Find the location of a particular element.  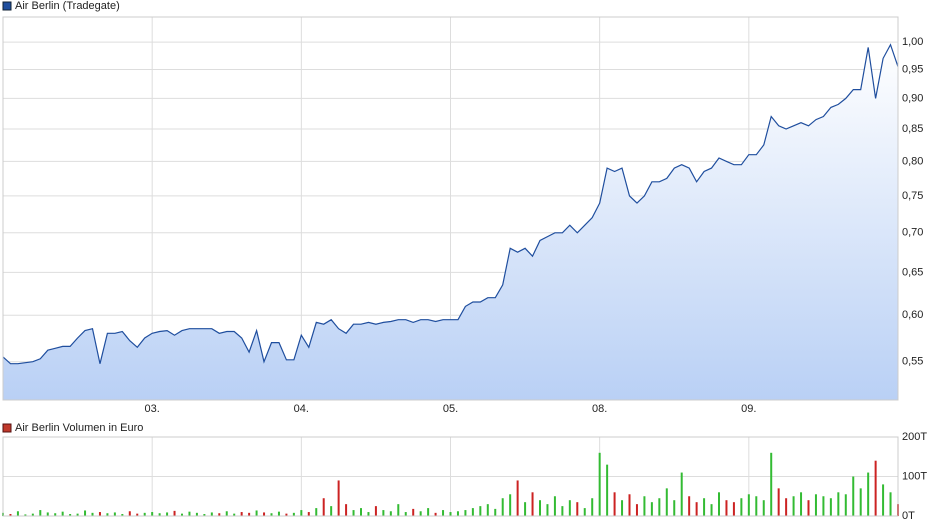

y-tick-label: 1,00 is located at coordinates (912, 42).